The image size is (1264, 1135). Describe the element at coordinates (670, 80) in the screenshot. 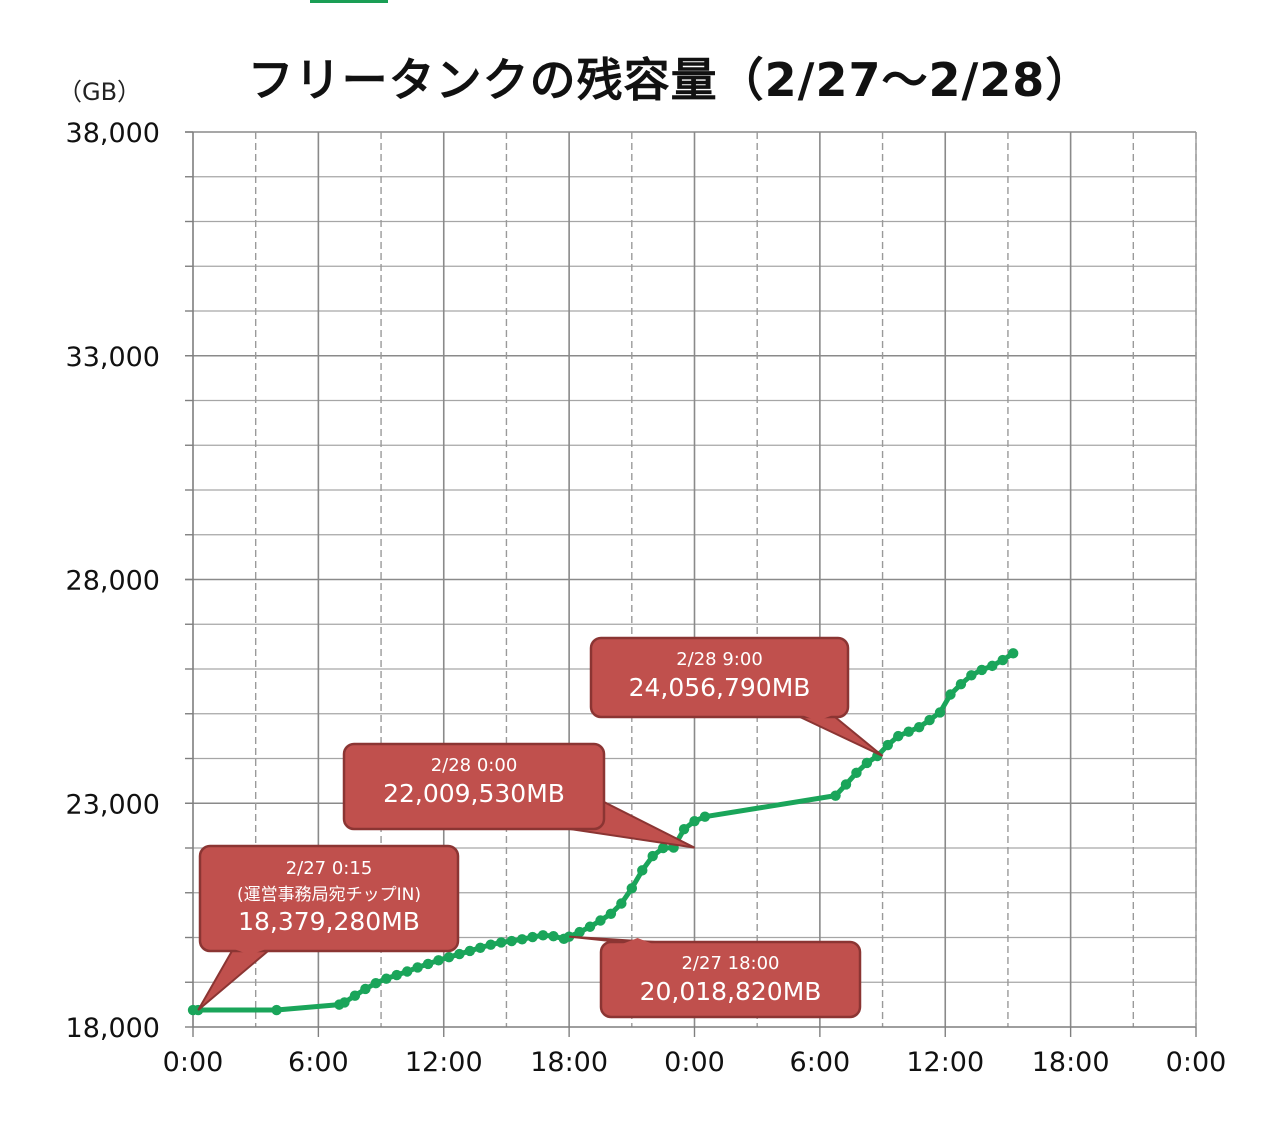

I see `chart-title: フリータンクの残容量（2/27～2/28）` at that location.